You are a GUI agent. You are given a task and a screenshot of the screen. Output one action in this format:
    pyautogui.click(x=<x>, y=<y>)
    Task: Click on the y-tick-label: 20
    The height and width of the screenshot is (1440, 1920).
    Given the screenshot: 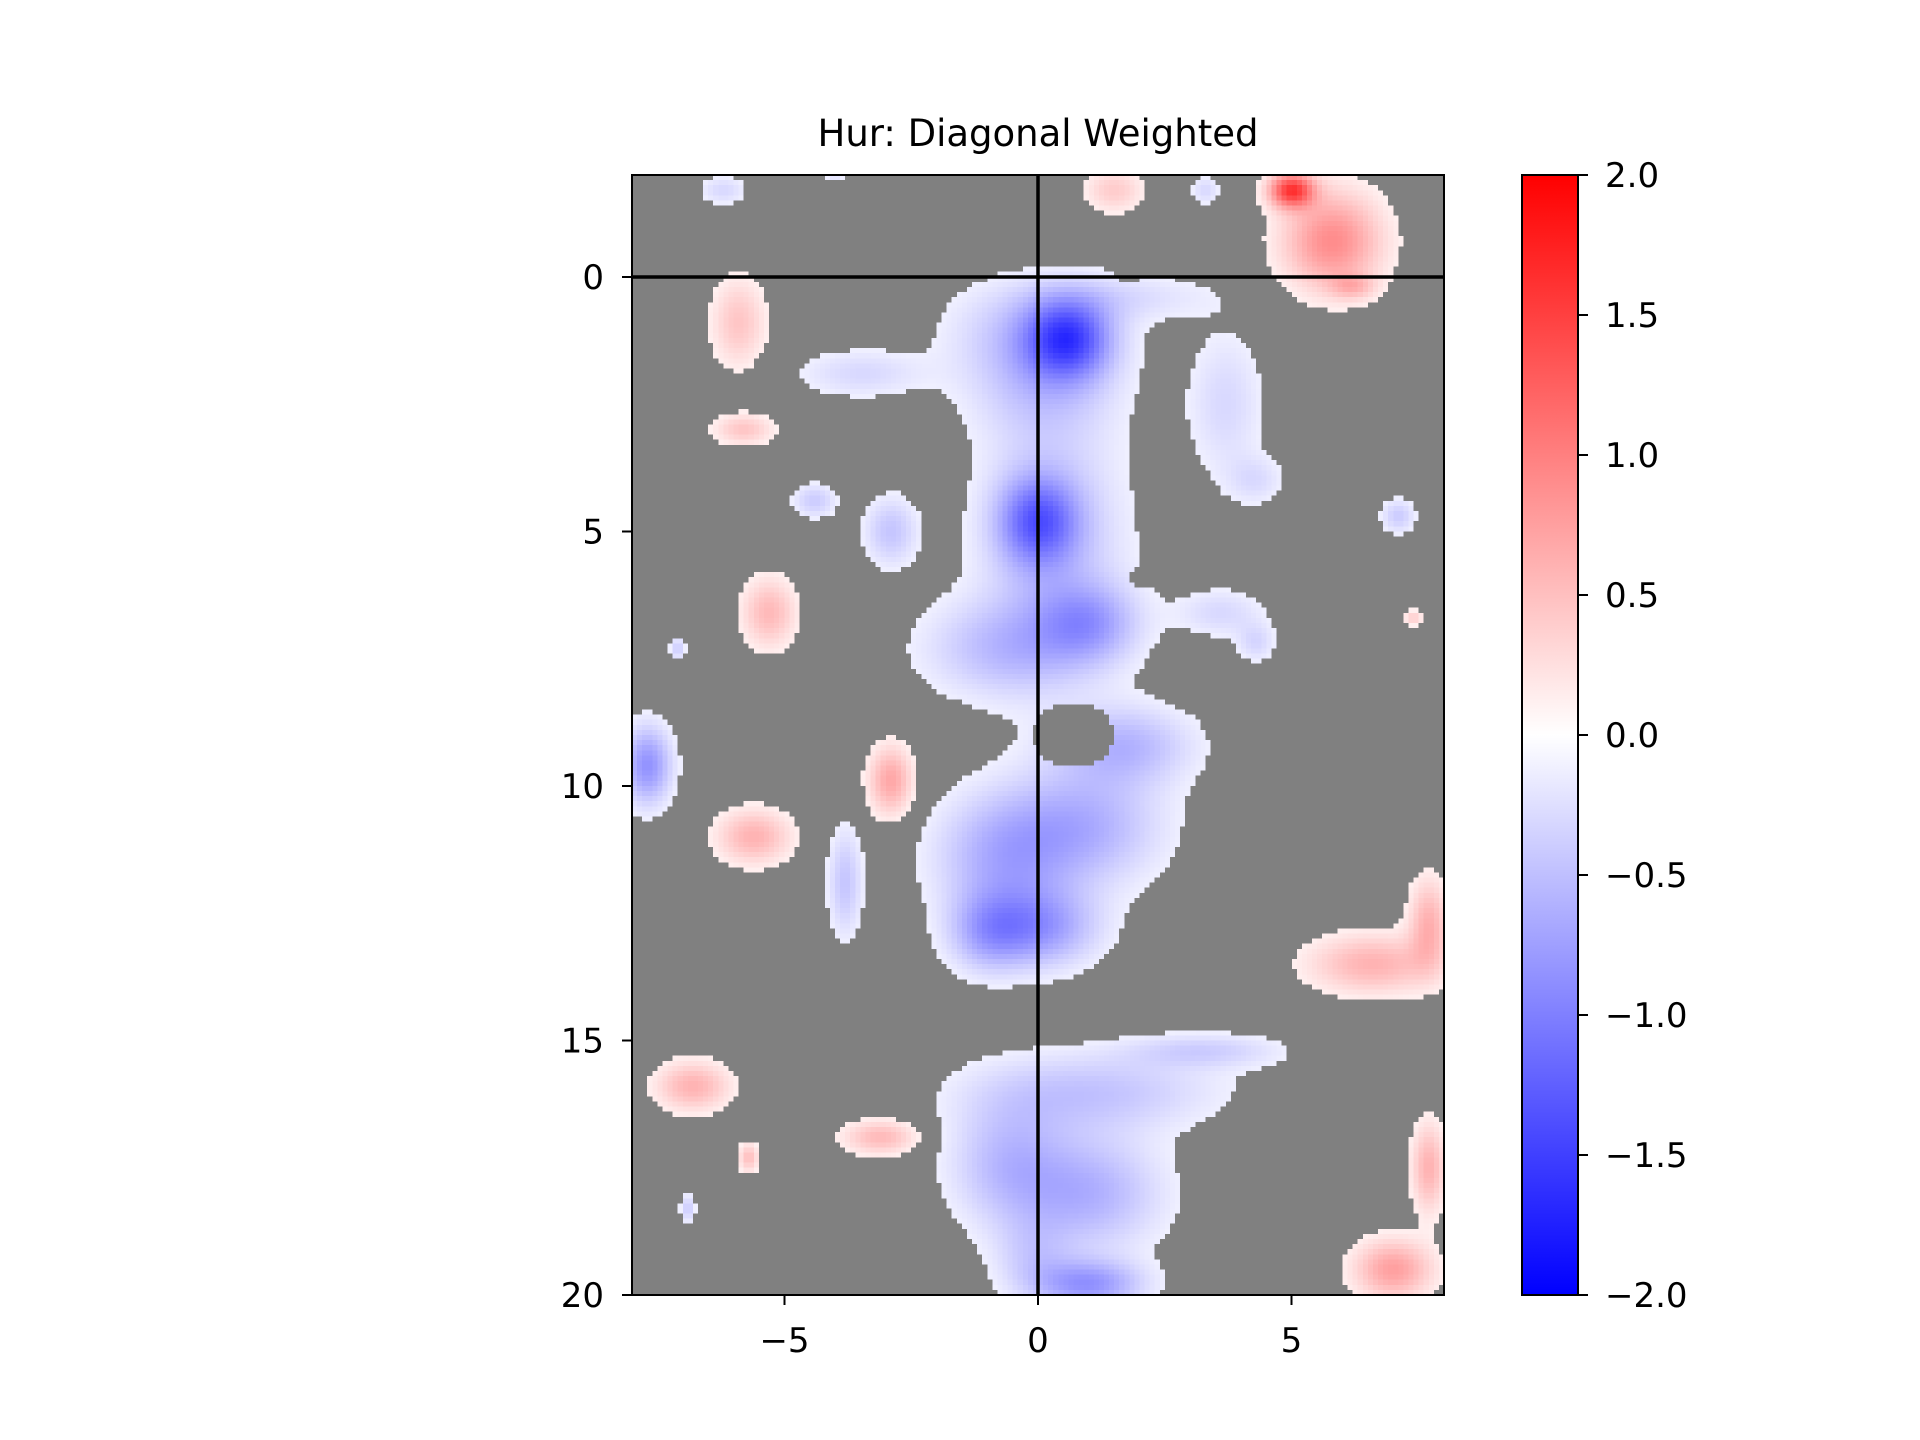 What is the action you would take?
    pyautogui.click(x=582, y=1296)
    